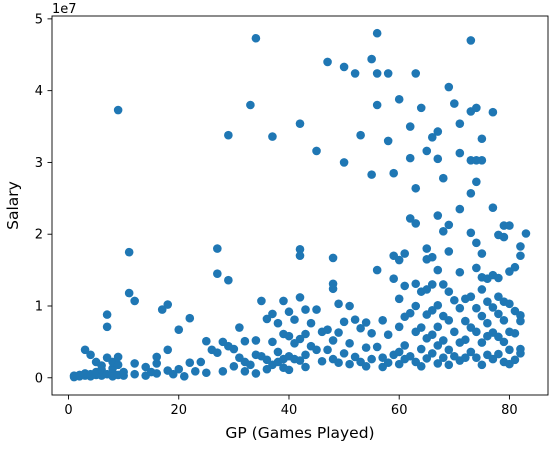 This screenshot has width=558, height=452. I want to click on x-axis-label: GP (Games Played), so click(299, 433).